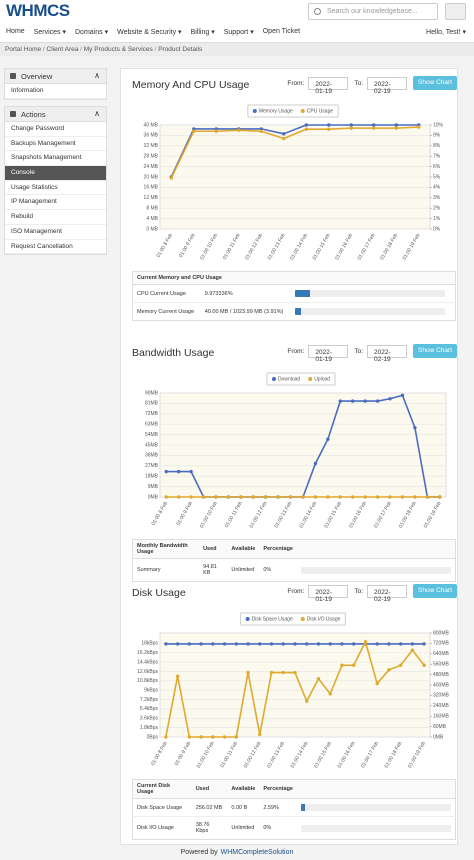 The image size is (474, 860). What do you see at coordinates (149, 32) in the screenshot?
I see `nav-item: Website & Security` at bounding box center [149, 32].